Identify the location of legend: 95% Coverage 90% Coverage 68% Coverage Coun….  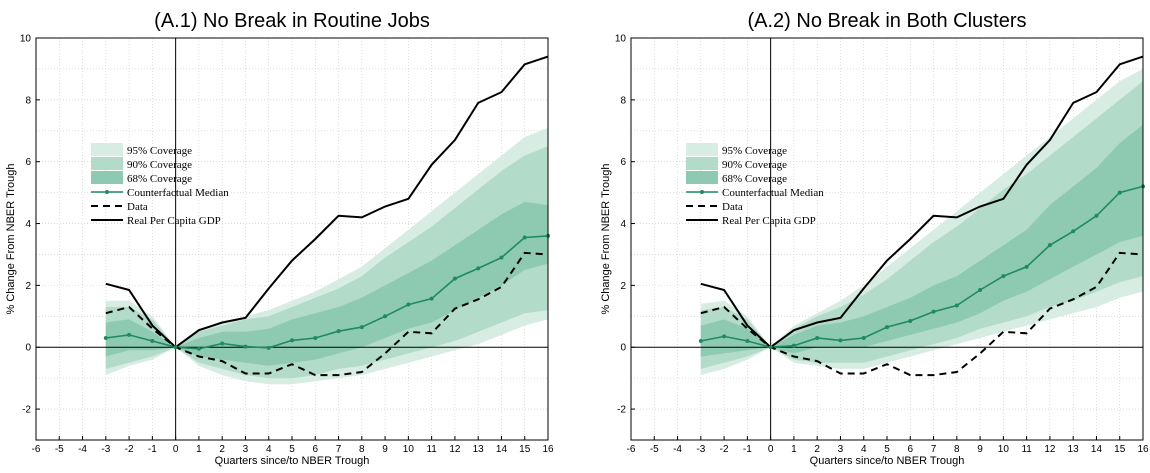
(160, 185).